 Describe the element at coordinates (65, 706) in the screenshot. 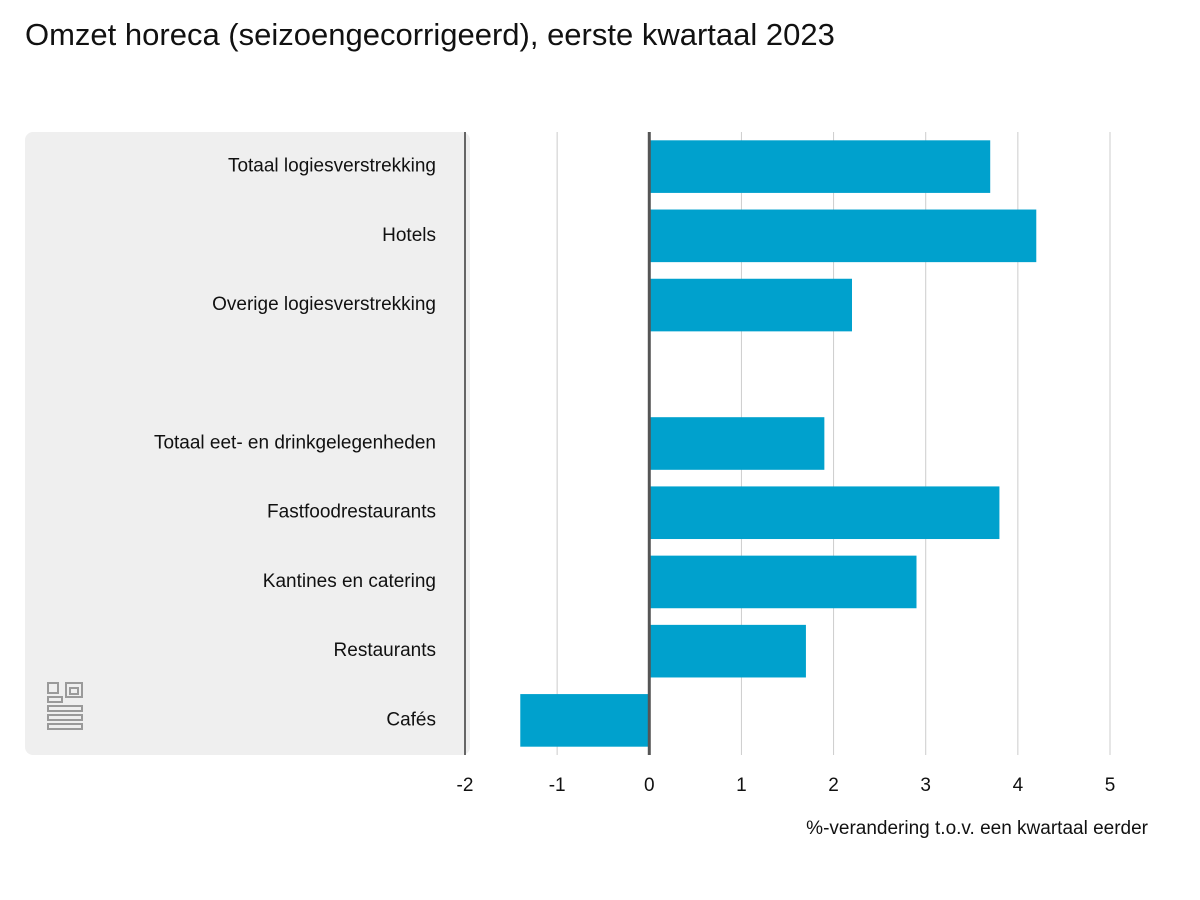

I see `cbs-logo` at that location.